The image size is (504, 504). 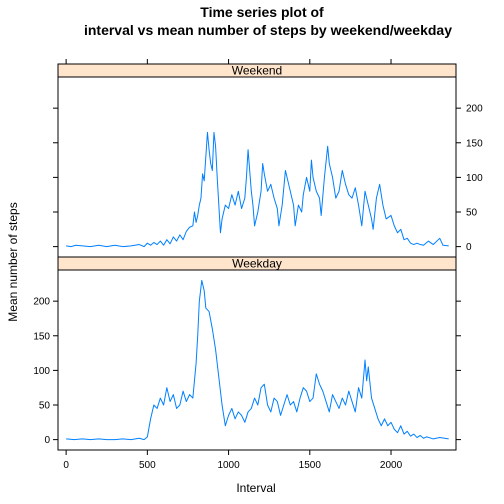 What do you see at coordinates (45, 406) in the screenshot?
I see `y-tick-label-weekday-50: 50` at bounding box center [45, 406].